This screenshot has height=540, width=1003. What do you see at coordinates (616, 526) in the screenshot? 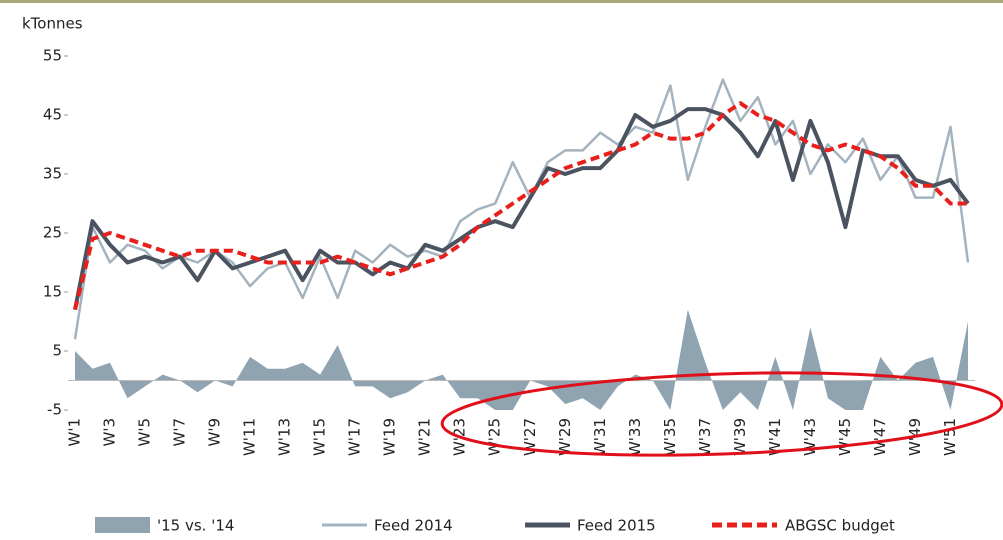
I see `legend-label: Feed 2015` at bounding box center [616, 526].